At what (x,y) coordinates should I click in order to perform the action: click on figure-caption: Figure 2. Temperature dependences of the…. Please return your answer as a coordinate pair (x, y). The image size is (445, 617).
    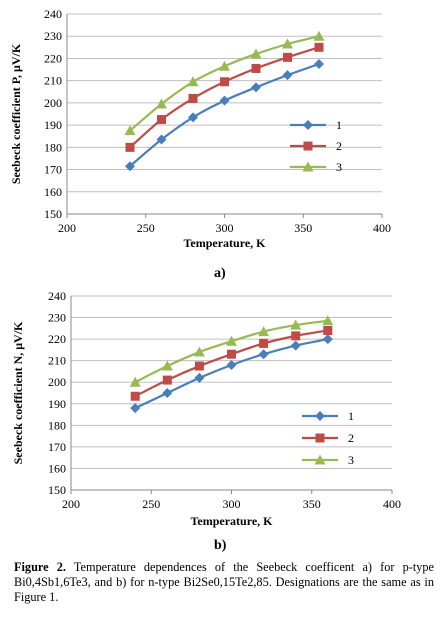
    Looking at the image, I should click on (224, 582).